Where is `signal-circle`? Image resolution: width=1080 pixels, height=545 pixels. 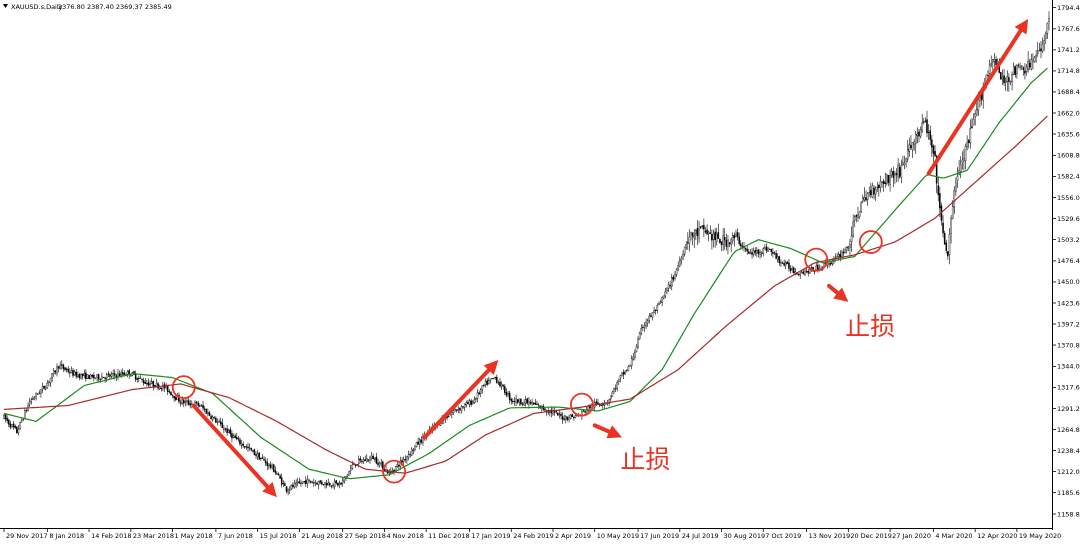 signal-circle is located at coordinates (581, 404).